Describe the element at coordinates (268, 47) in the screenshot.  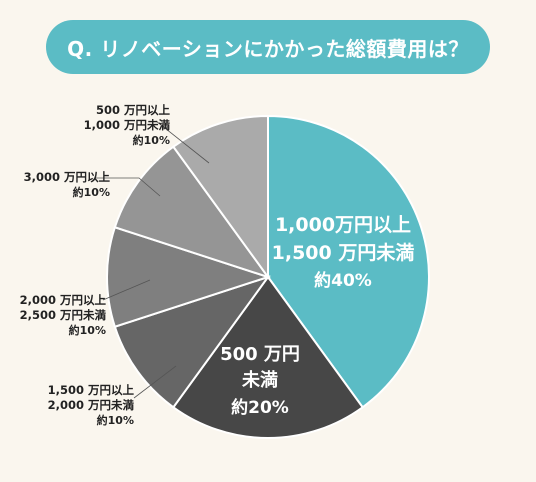
I see `chart-title: Q. リノベーションにかかった総額費用は？` at that location.